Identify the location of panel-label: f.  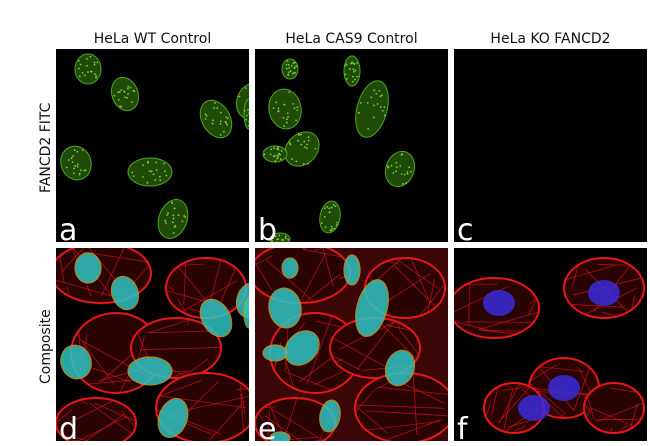
(462, 427).